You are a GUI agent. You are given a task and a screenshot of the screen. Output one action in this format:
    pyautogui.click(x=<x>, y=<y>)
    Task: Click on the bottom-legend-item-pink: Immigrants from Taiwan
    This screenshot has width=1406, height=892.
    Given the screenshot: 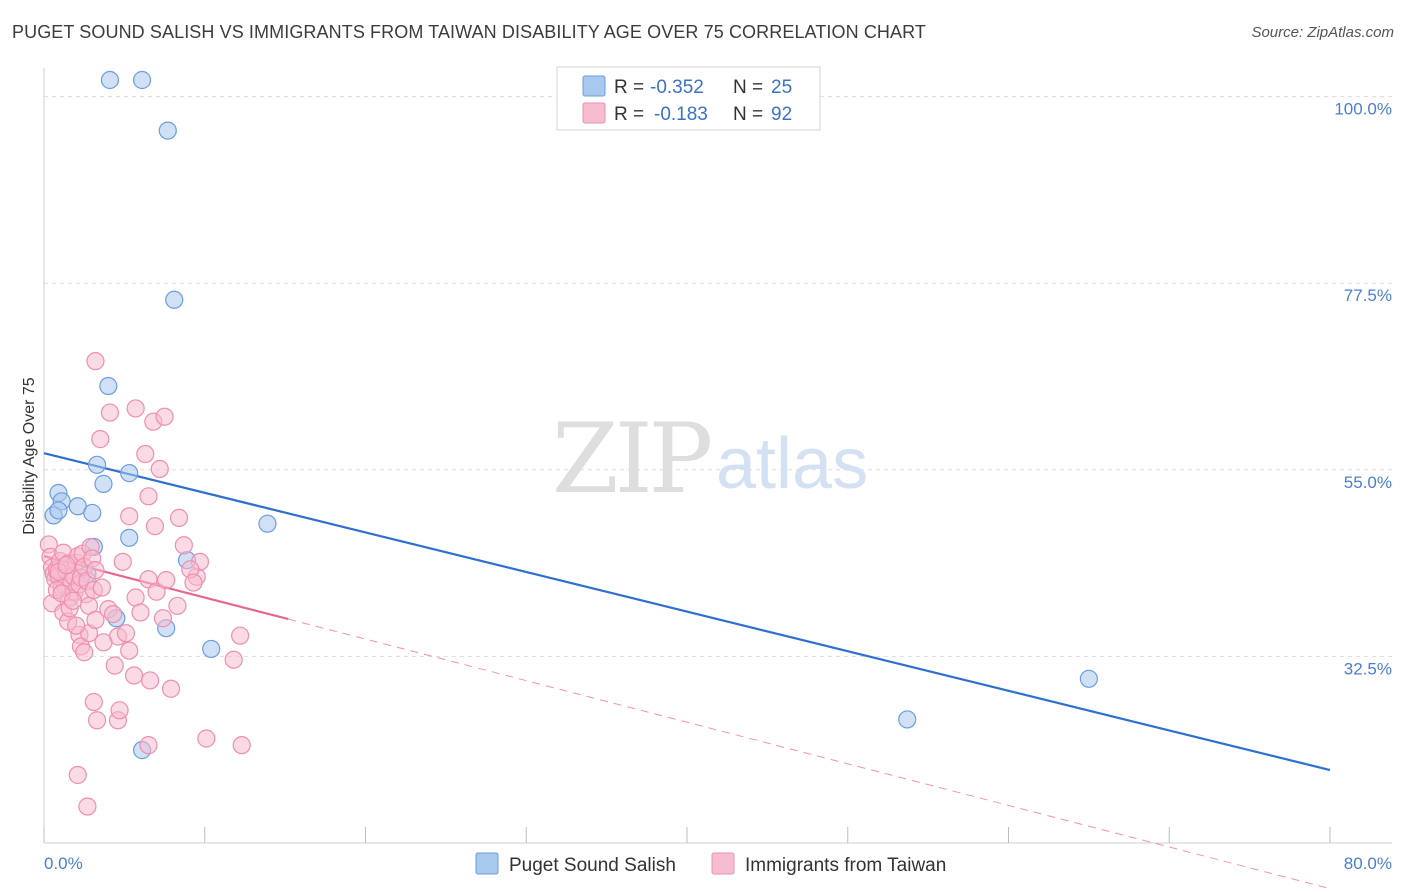 What is the action you would take?
    pyautogui.click(x=828, y=864)
    